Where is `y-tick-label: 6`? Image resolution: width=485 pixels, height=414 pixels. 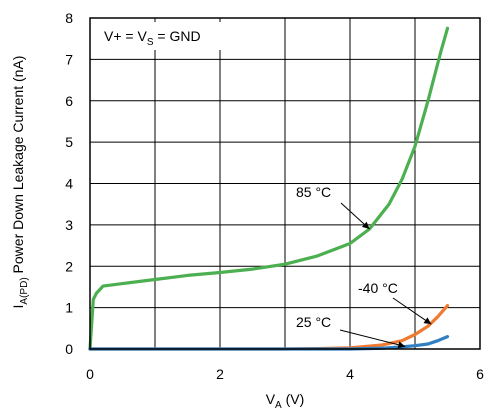 y-tick-label: 6 is located at coordinates (69, 101).